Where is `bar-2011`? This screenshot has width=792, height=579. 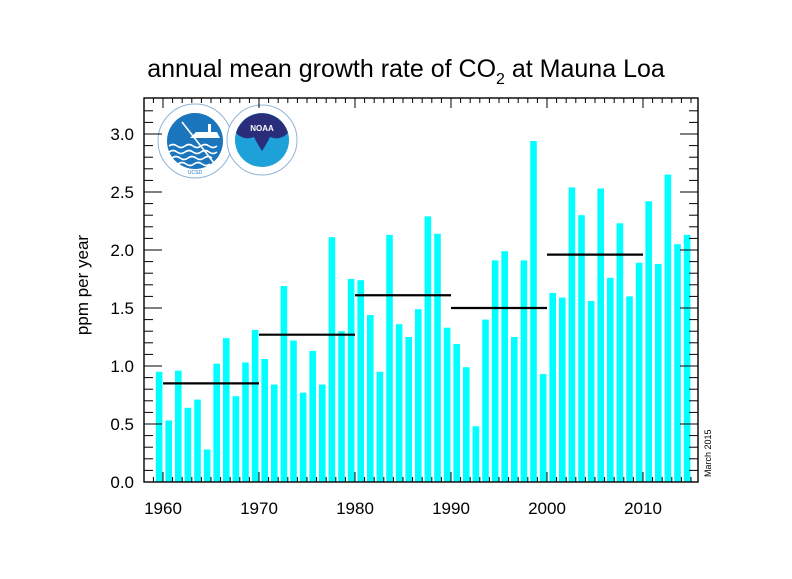
bar-2011 is located at coordinates (658, 372).